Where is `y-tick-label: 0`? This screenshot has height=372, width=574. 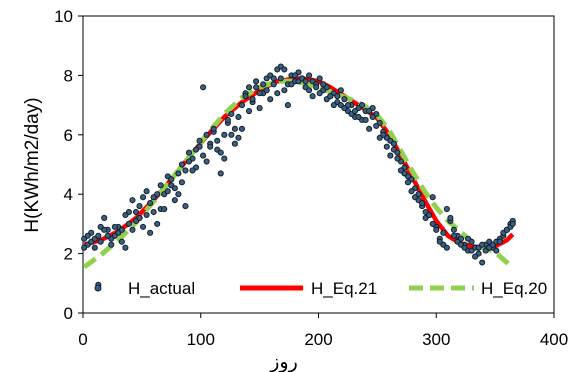 y-tick-label: 0 is located at coordinates (68, 313).